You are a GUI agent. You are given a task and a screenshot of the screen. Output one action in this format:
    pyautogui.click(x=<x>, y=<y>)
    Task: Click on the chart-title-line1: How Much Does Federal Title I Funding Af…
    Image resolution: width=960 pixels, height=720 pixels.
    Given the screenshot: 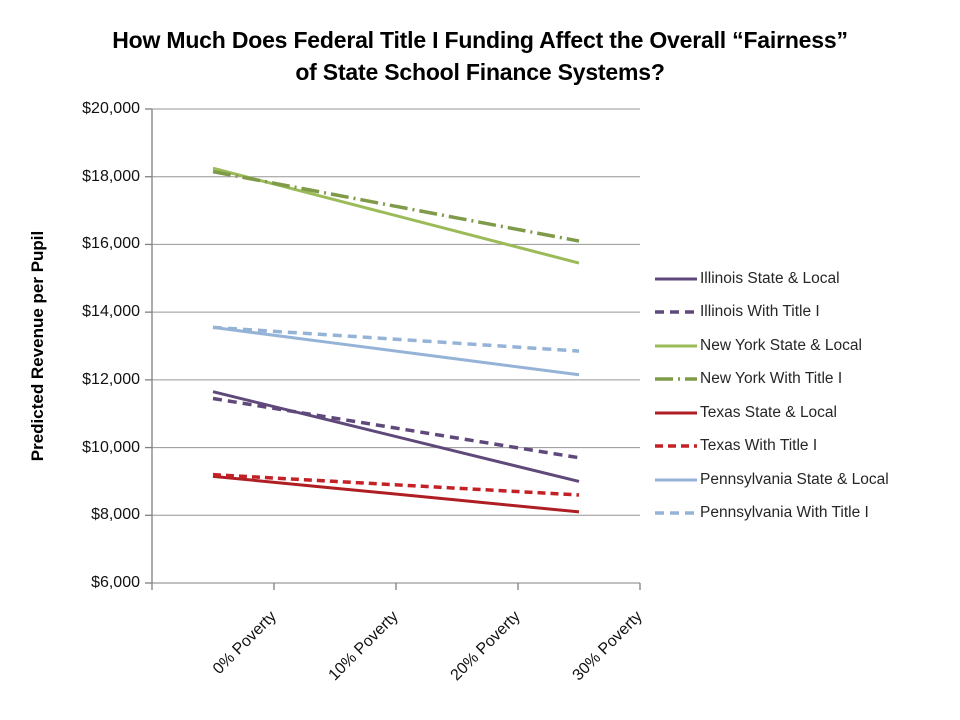 What is the action you would take?
    pyautogui.click(x=480, y=40)
    